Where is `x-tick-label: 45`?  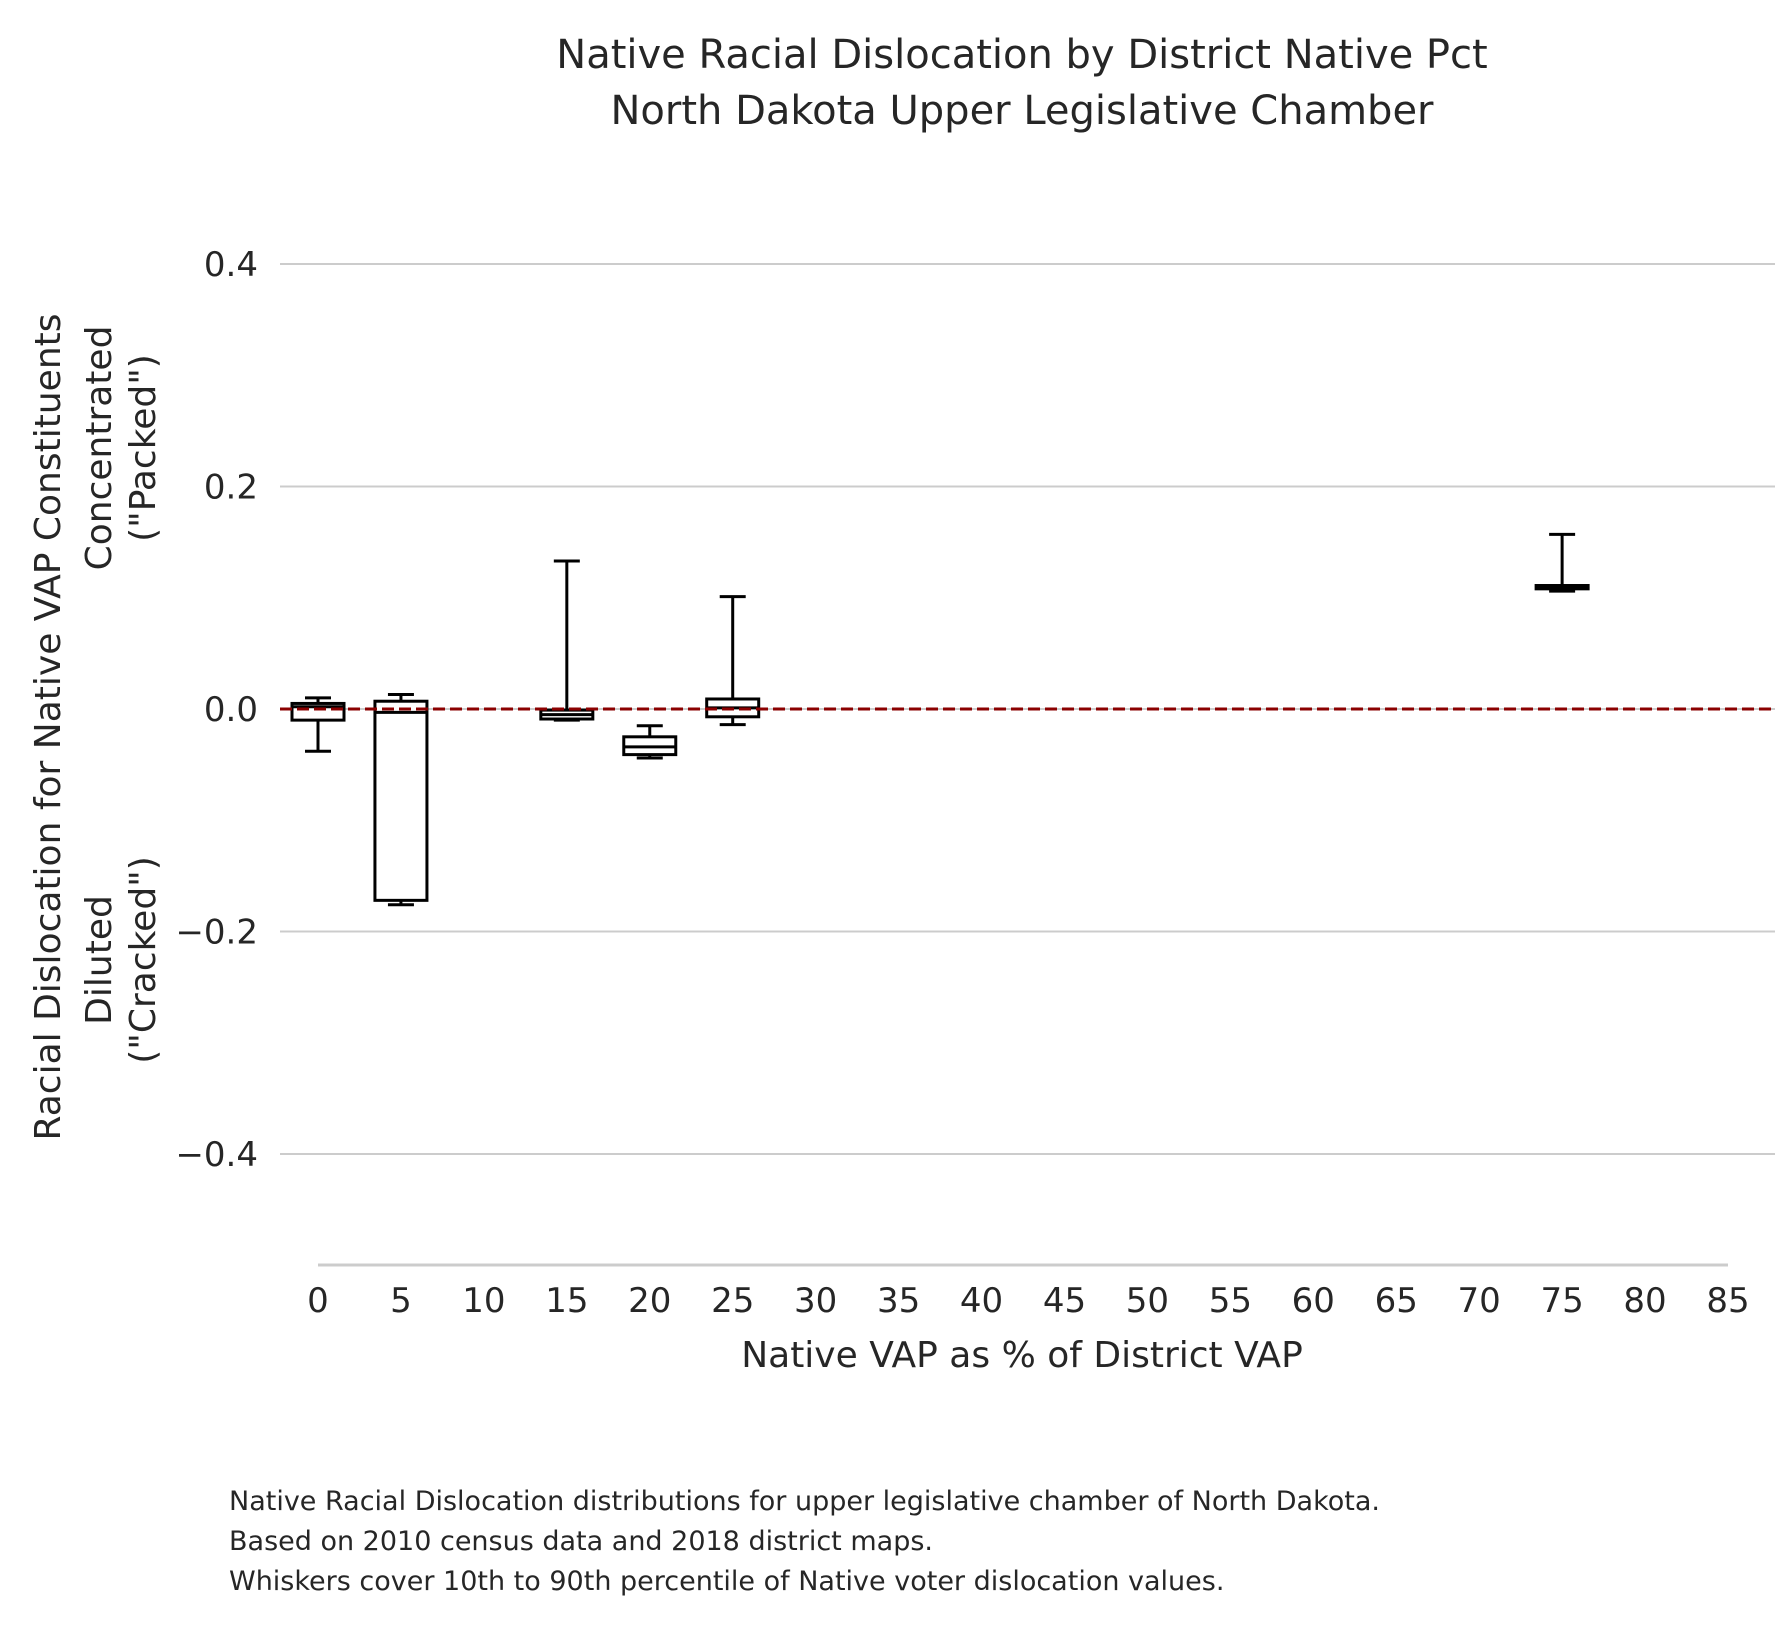
x-tick-label: 45 is located at coordinates (1064, 1301).